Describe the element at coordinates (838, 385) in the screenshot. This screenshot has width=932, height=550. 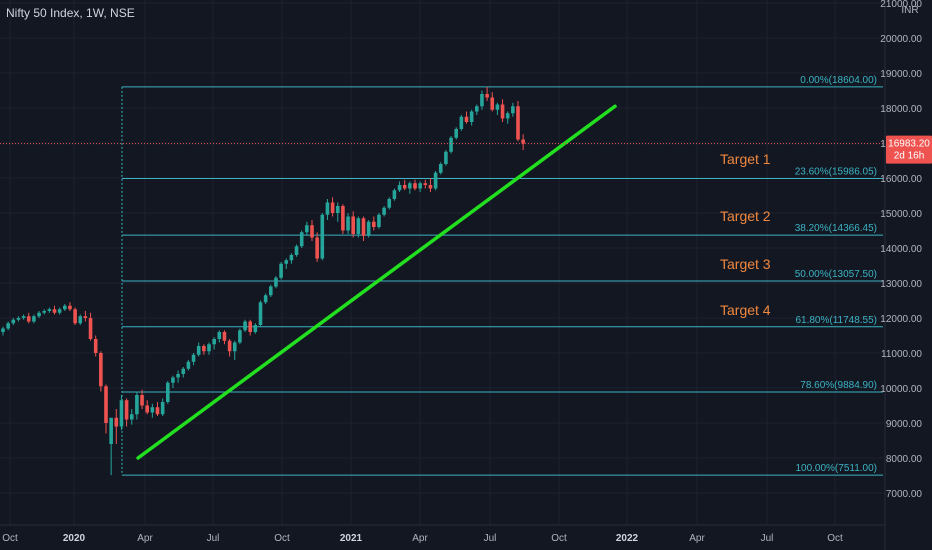
I see `fib-level-label: 78.60%(9884.90)` at that location.